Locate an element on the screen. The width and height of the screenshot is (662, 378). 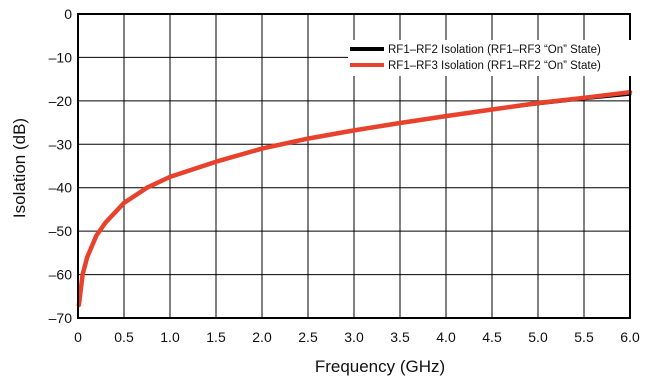
x-tick-label: 1.0 is located at coordinates (170, 337).